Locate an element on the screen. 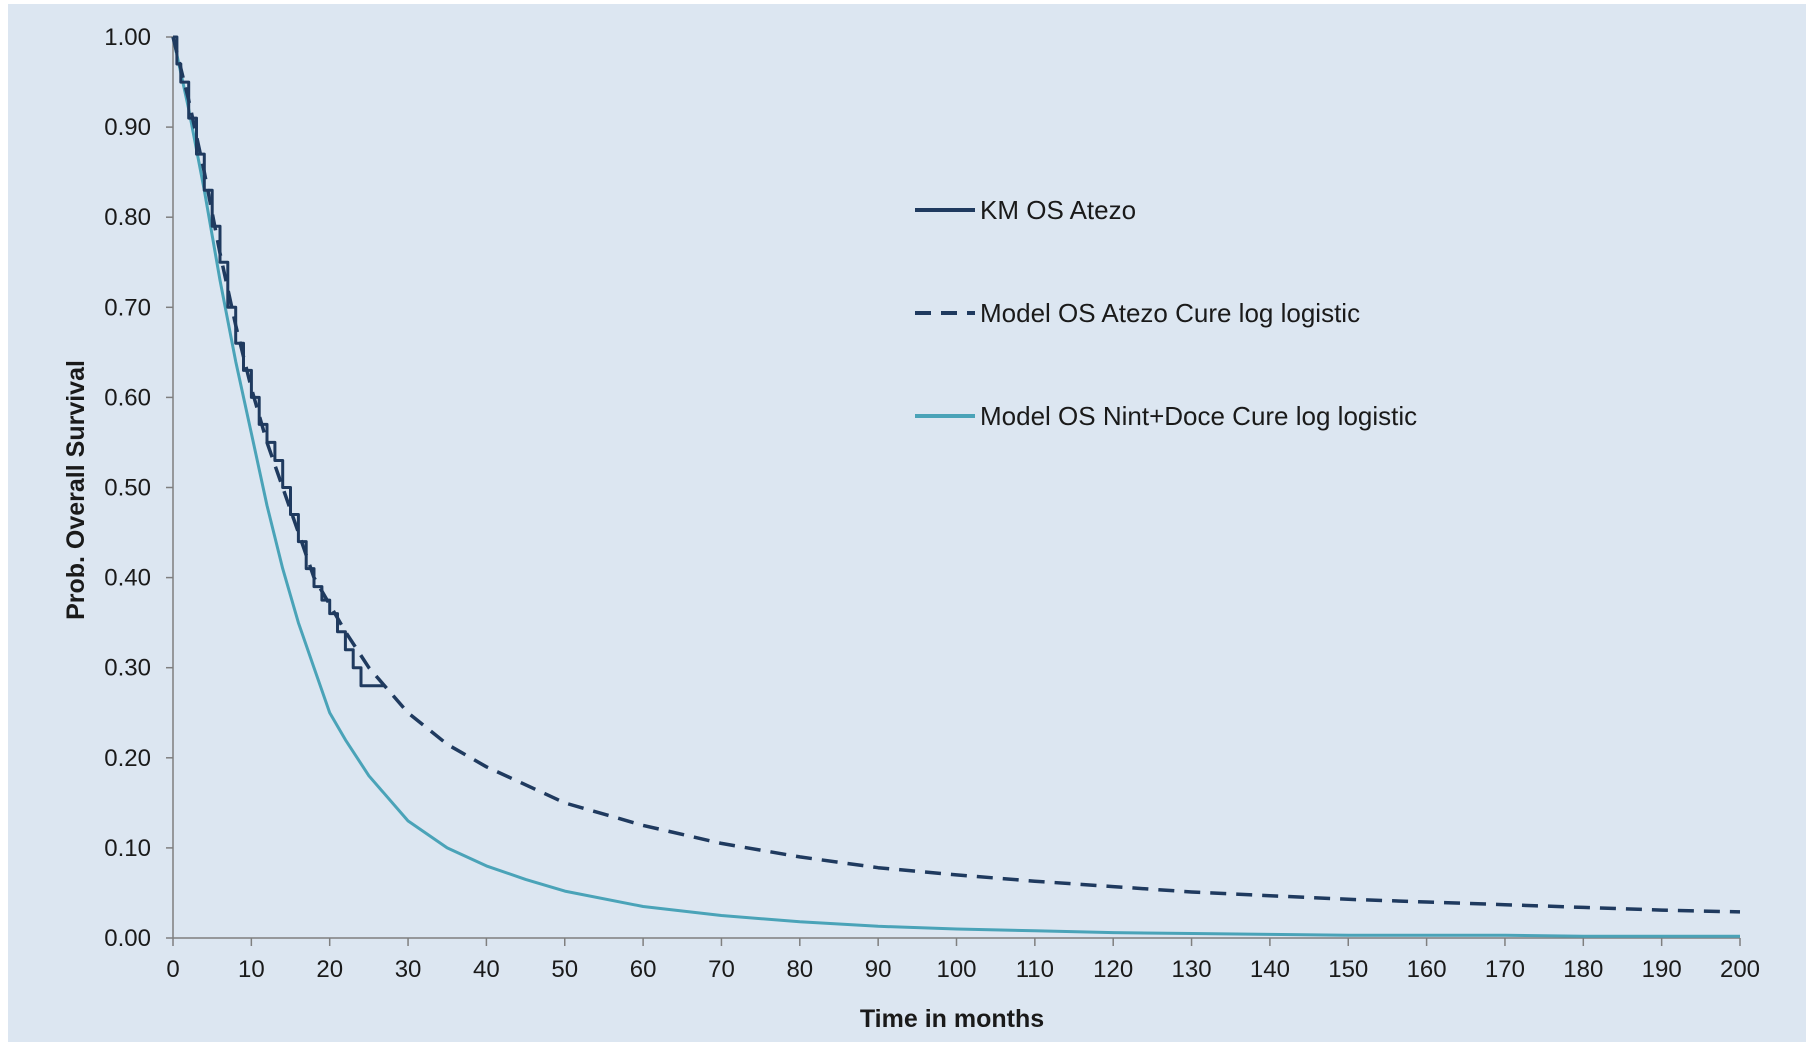 The height and width of the screenshot is (1042, 1806). x-axis-title: Time in months is located at coordinates (952, 1019).